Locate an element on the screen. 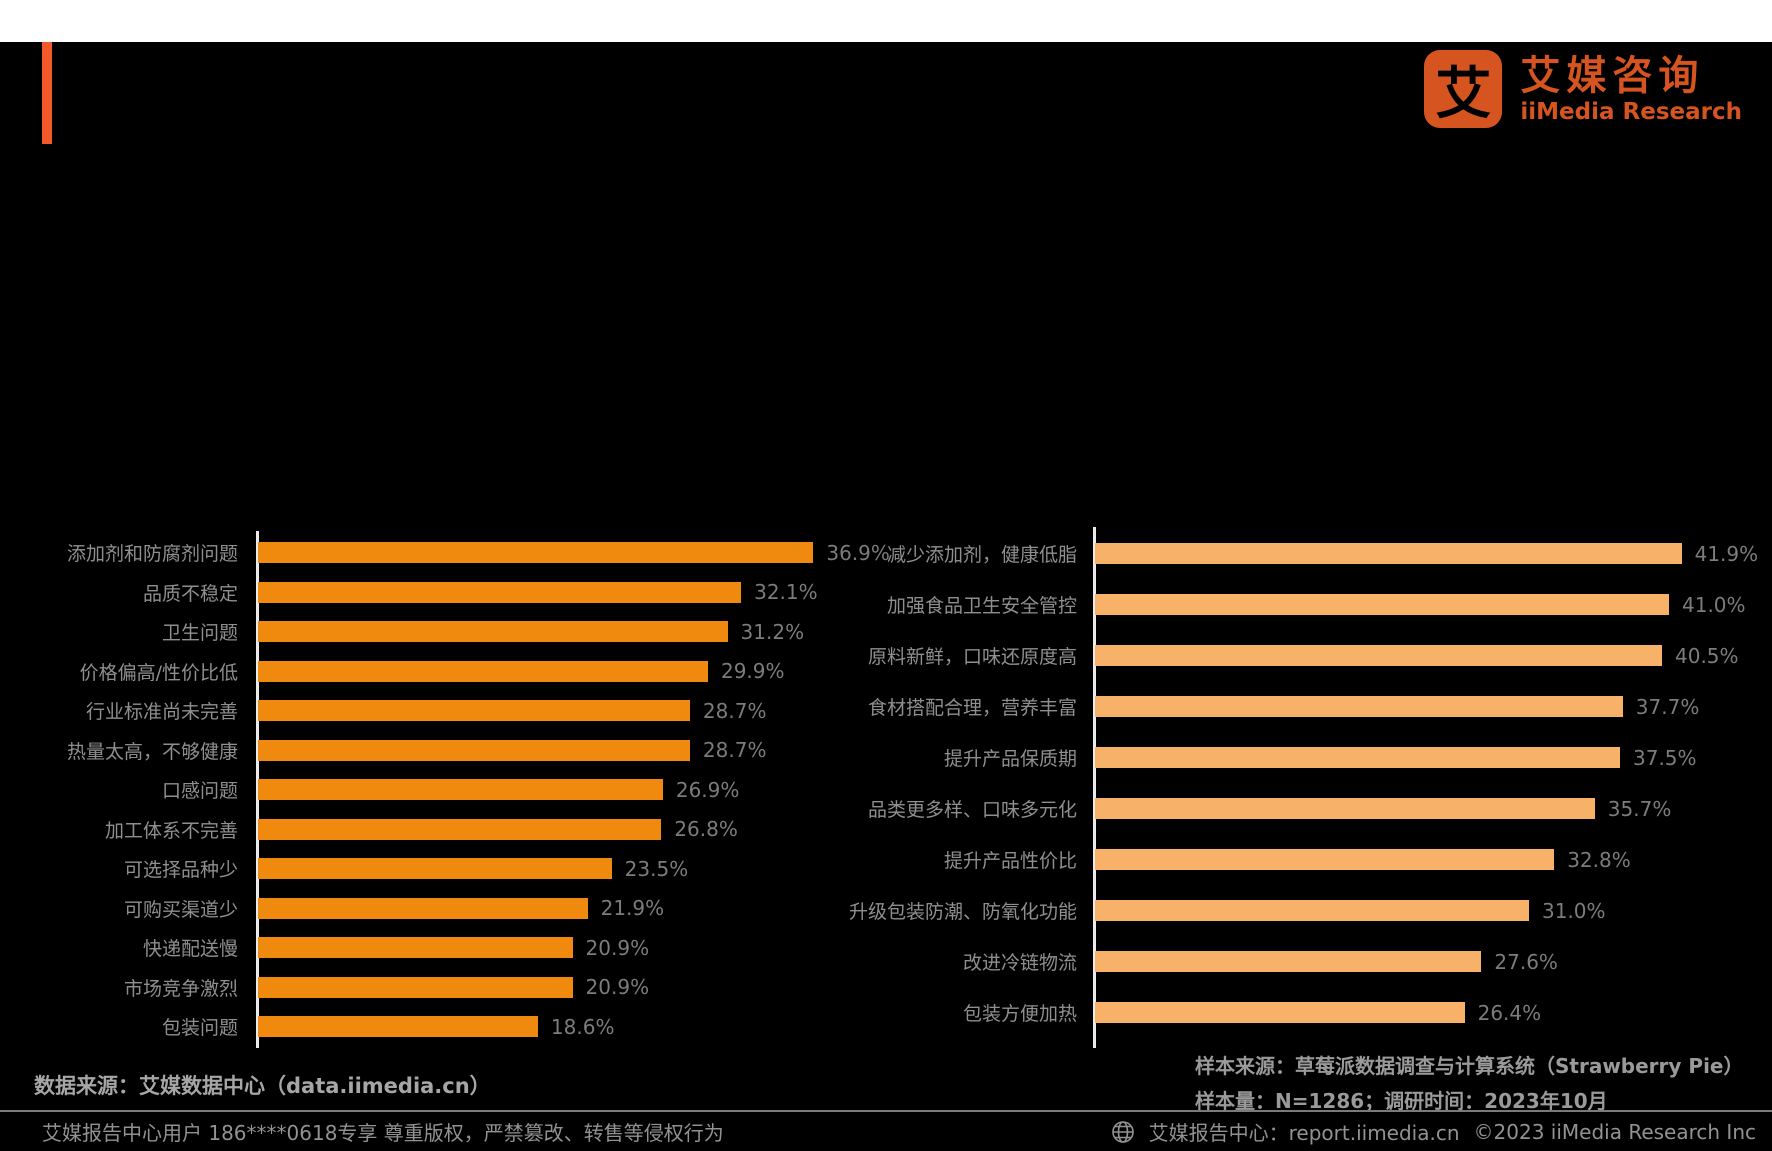 Image resolution: width=1772 pixels, height=1151 pixels. bar-track: 37.7% is located at coordinates (1433, 707).